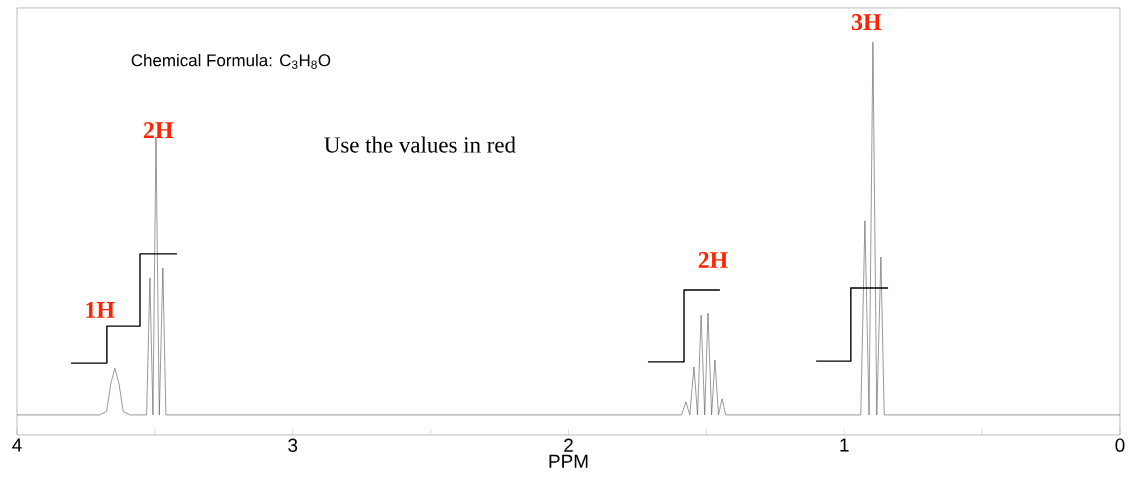  I want to click on x-tick-label: 2, so click(568, 445).